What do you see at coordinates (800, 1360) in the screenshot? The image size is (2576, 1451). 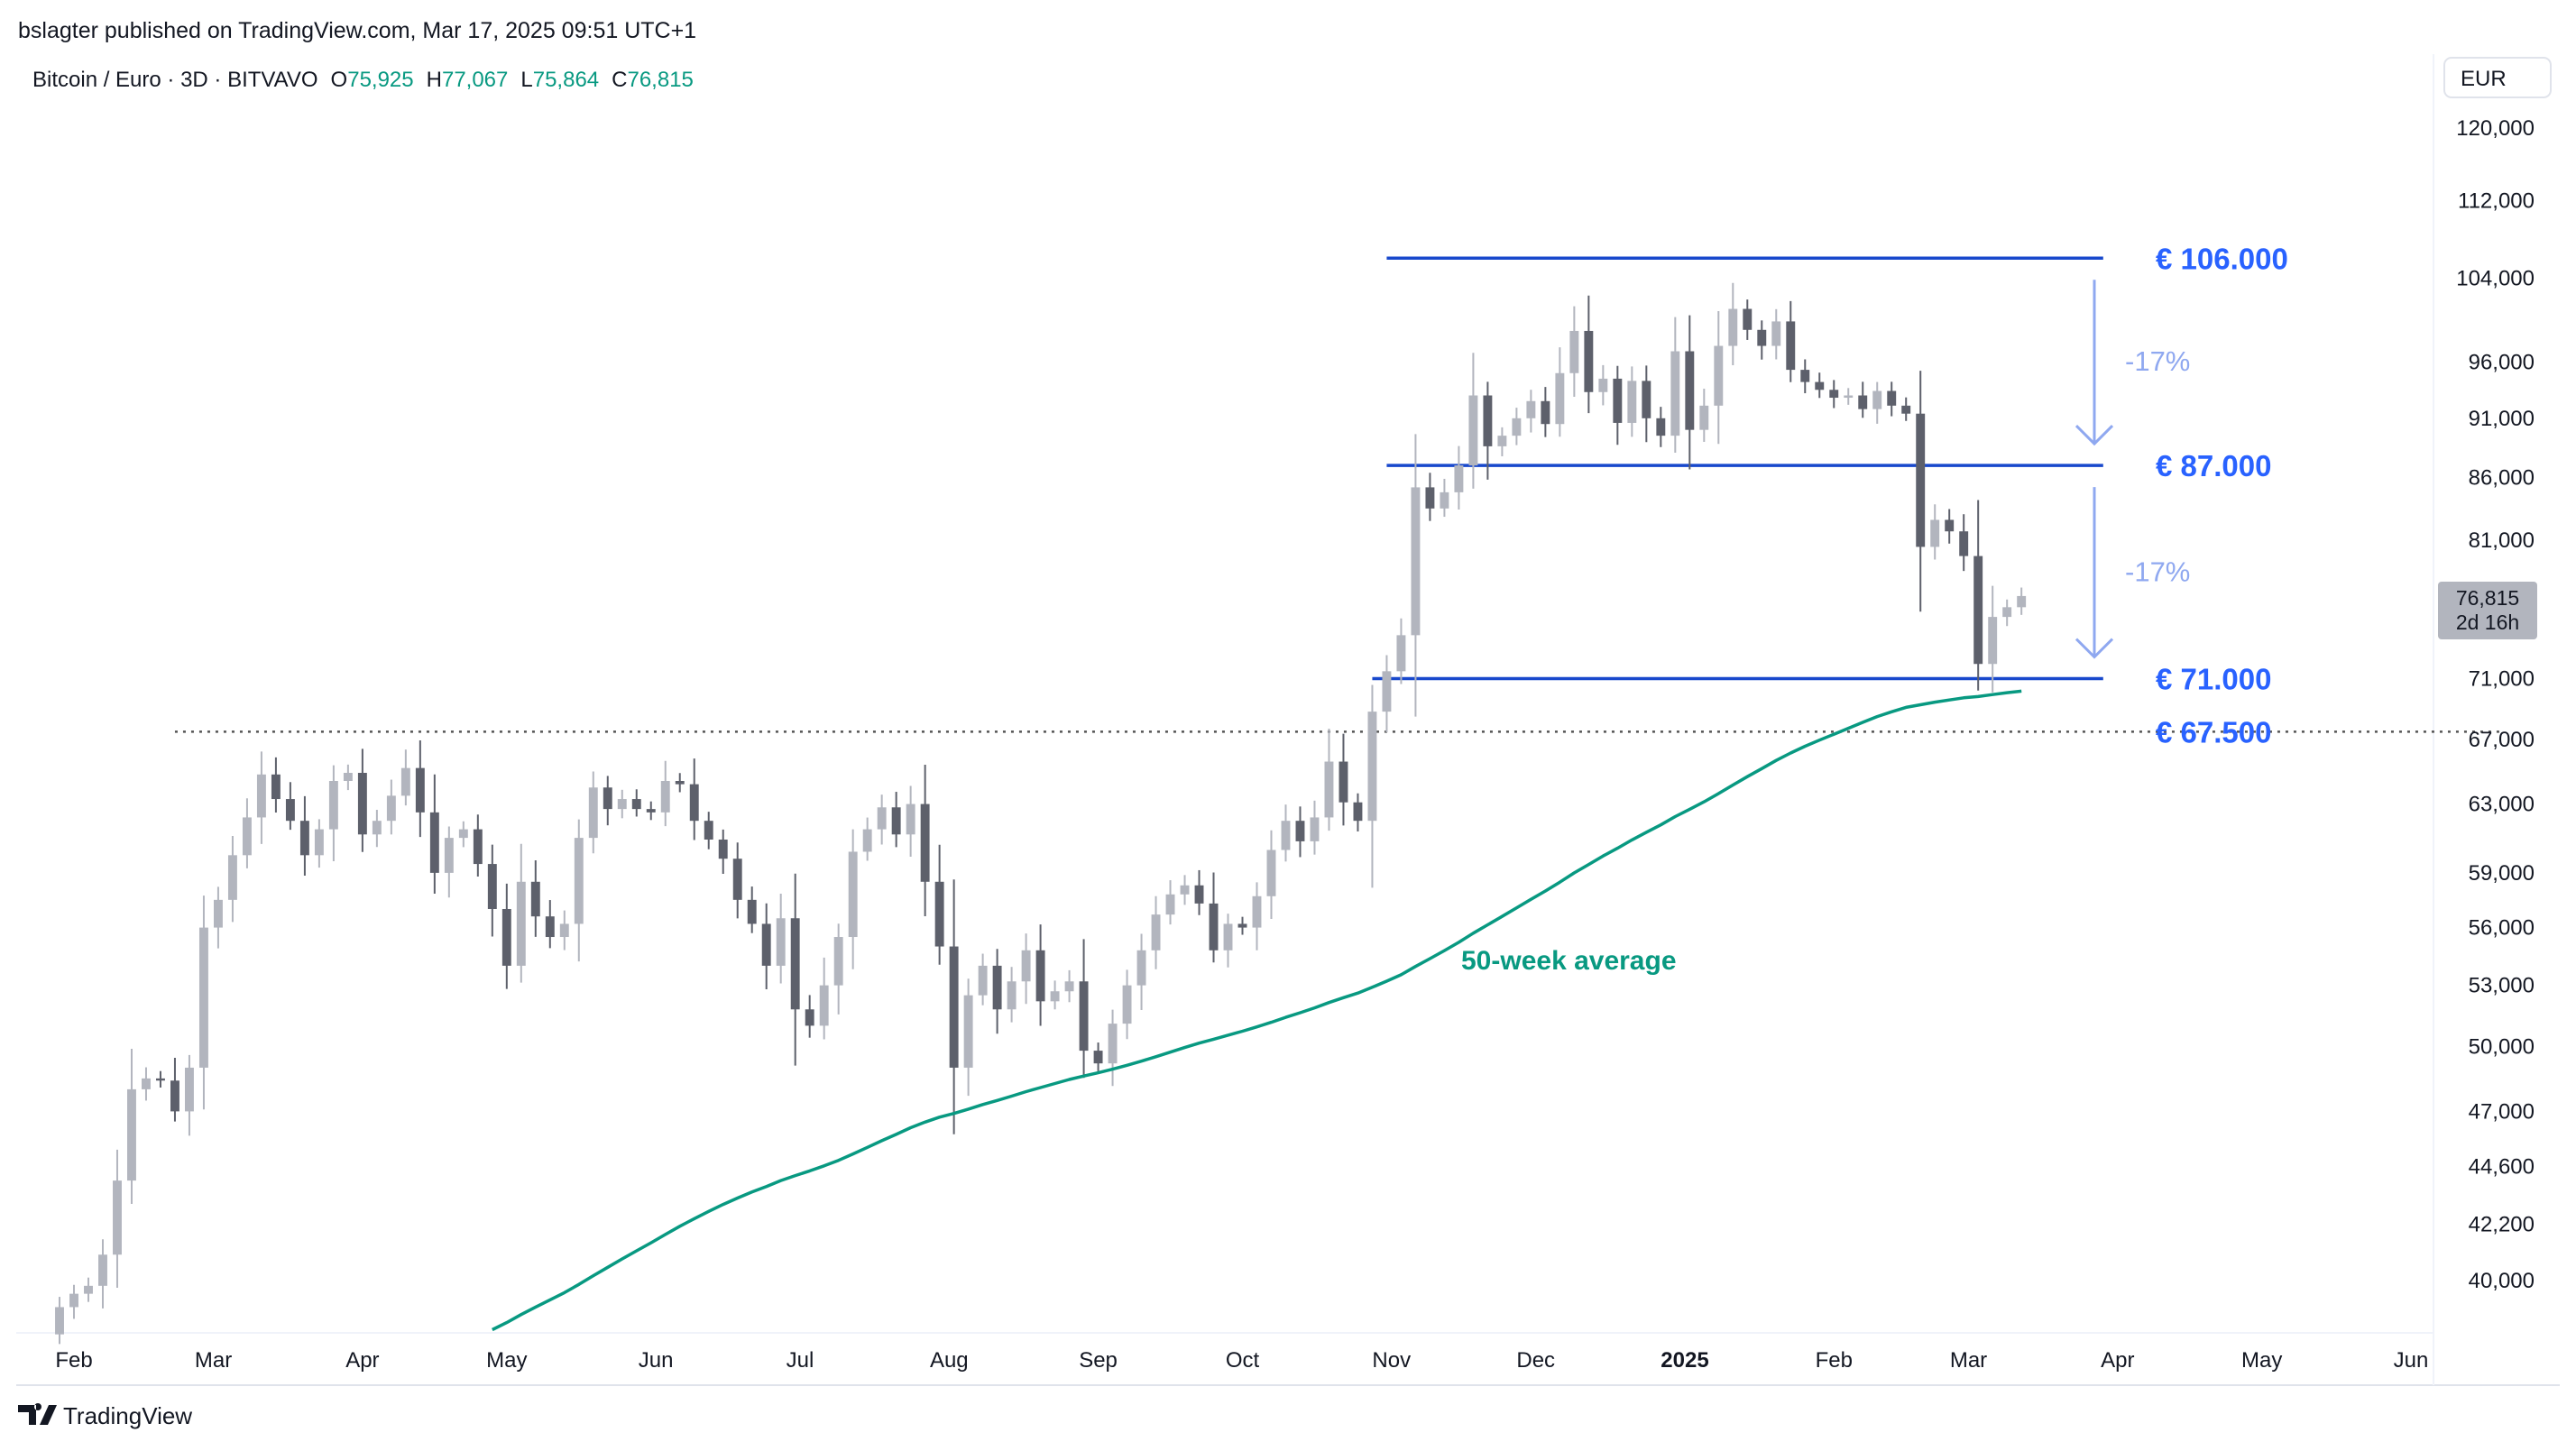 I see `x-tick-label: Jul` at bounding box center [800, 1360].